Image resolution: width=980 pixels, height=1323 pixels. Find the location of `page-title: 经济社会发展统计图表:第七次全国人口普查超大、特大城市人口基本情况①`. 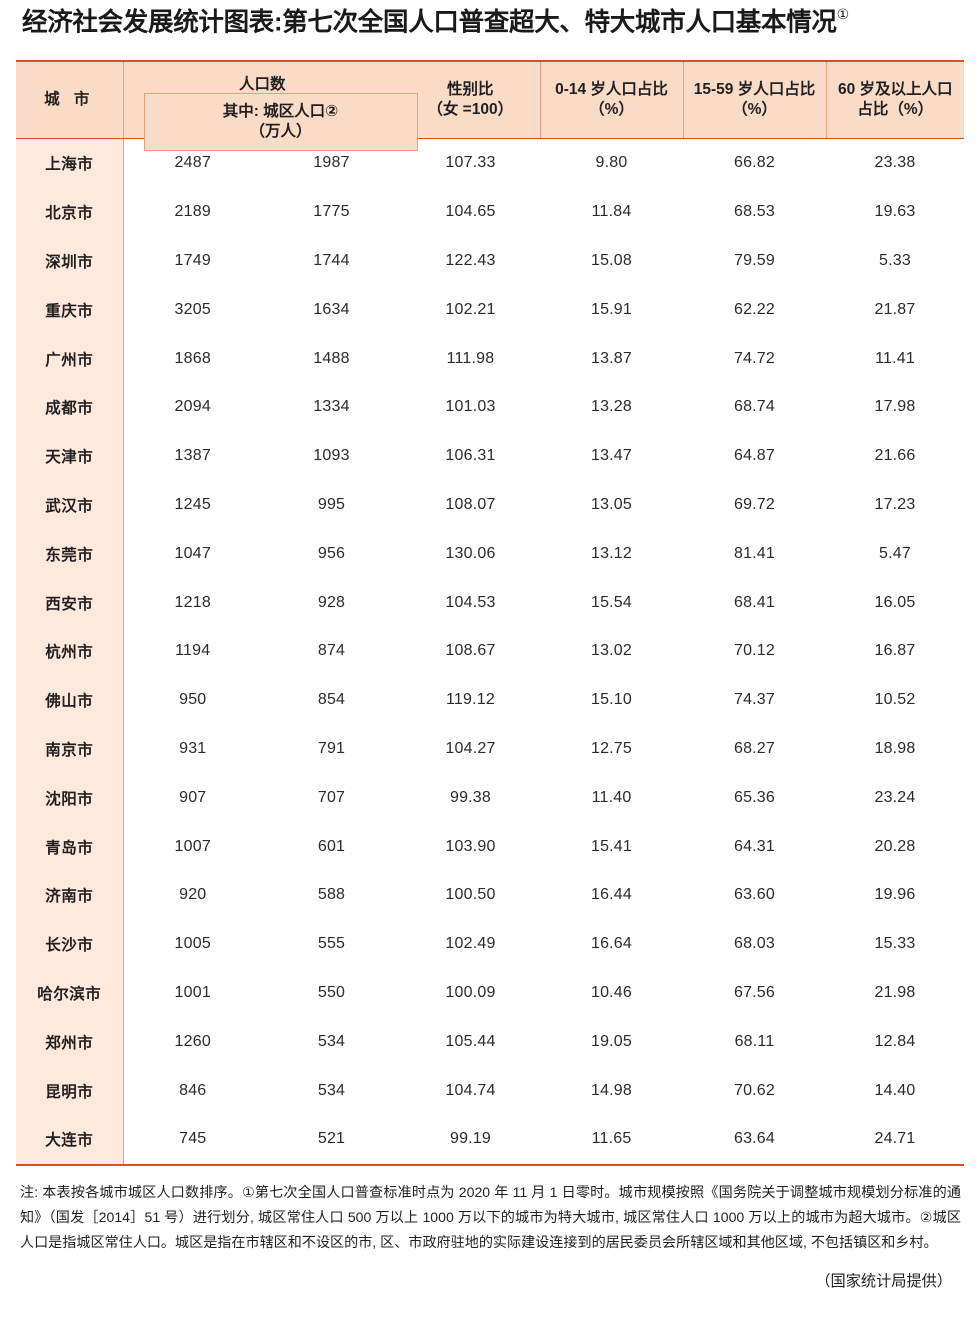

page-title: 经济社会发展统计图表:第七次全国人口普查超大、特大城市人口基本情况① is located at coordinates (490, 18).